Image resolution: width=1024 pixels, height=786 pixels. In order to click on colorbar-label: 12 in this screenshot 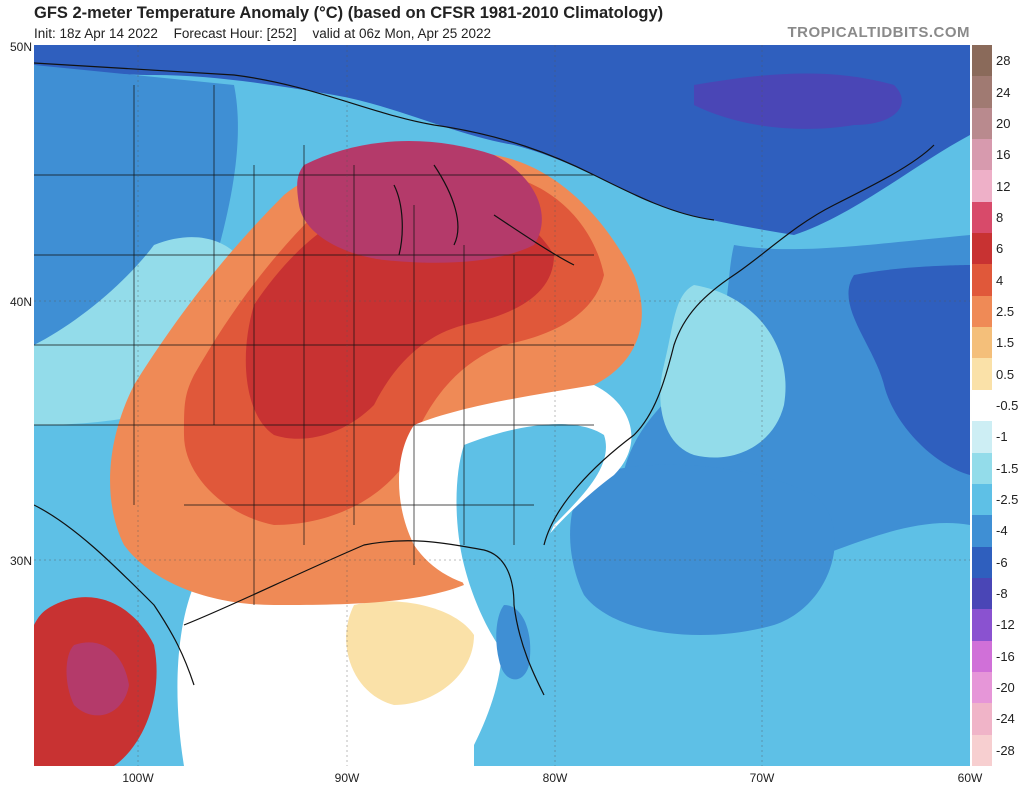, I will do `click(1003, 186)`.